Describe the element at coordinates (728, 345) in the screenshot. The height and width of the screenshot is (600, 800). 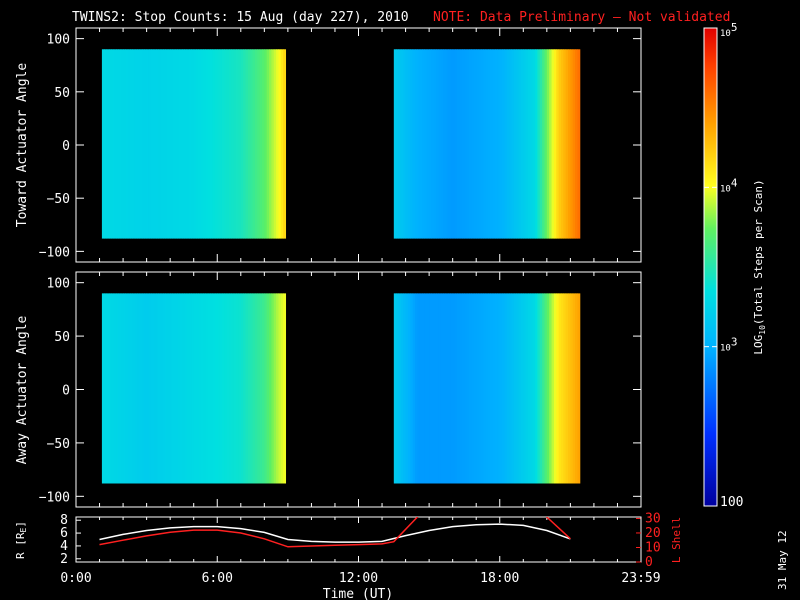
I see `colorbar-tick-label: 10³` at that location.